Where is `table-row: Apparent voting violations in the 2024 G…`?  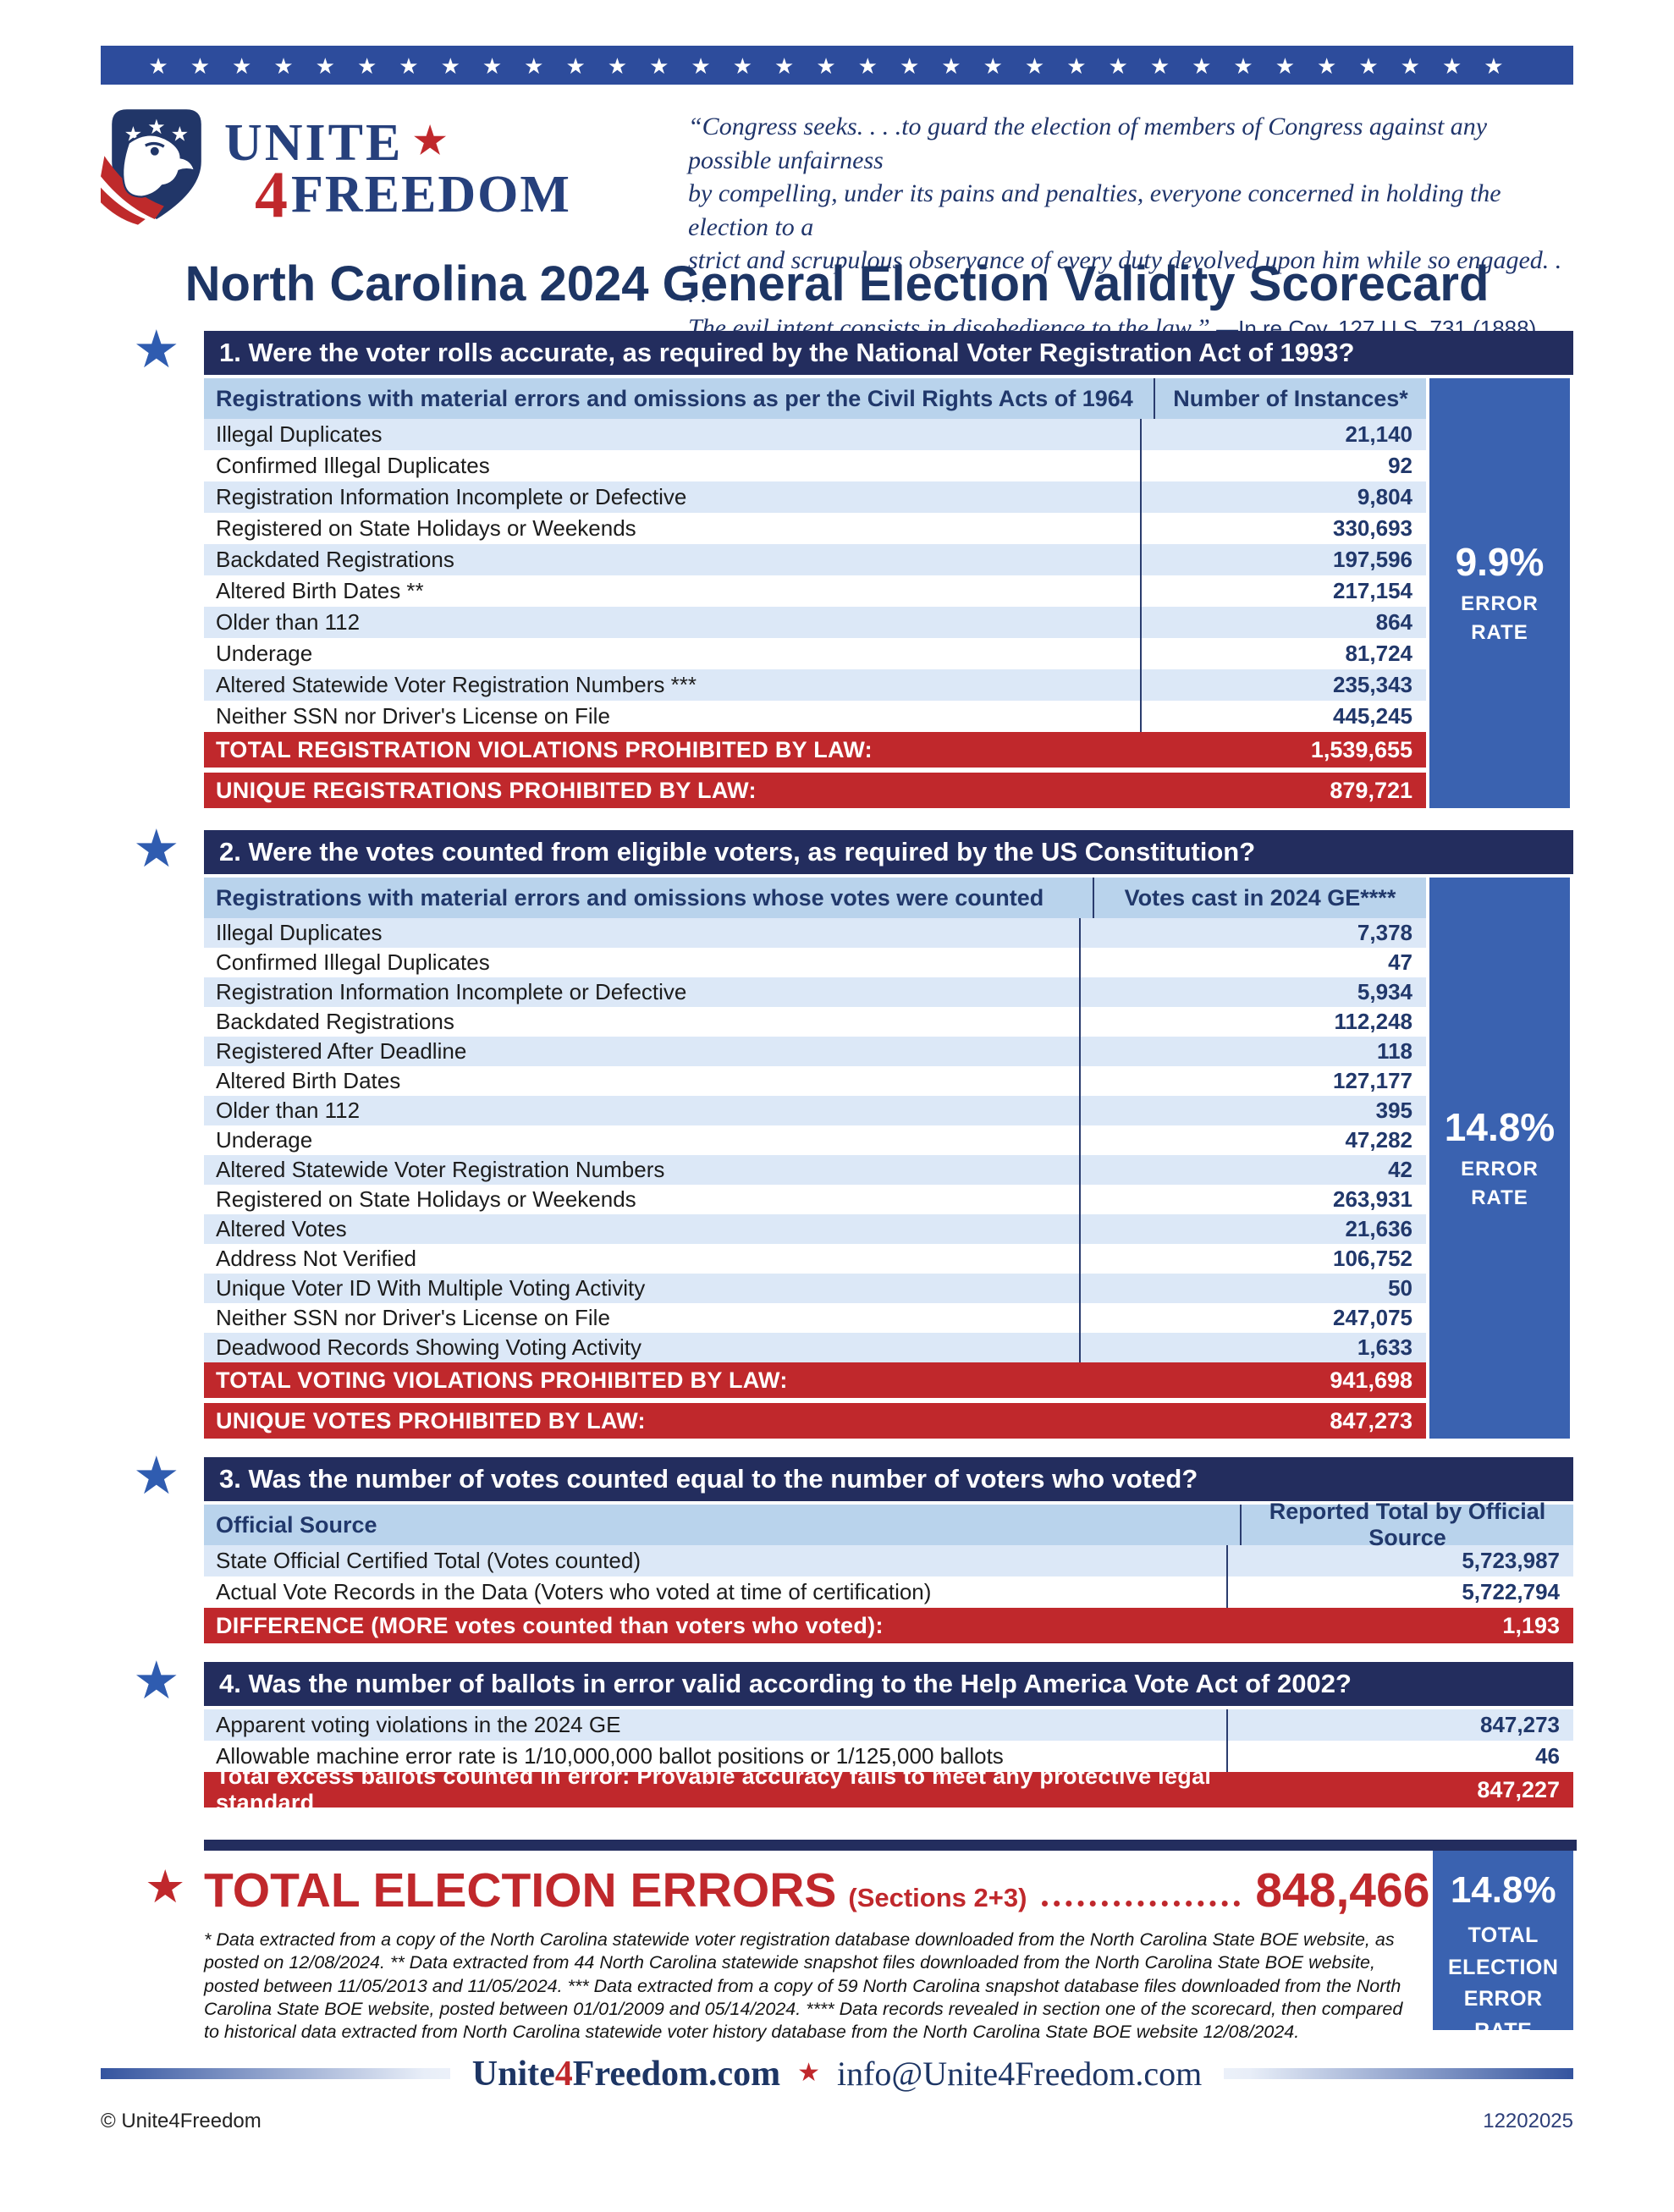
table-row: Apparent voting violations in the 2024 G… is located at coordinates (888, 1725).